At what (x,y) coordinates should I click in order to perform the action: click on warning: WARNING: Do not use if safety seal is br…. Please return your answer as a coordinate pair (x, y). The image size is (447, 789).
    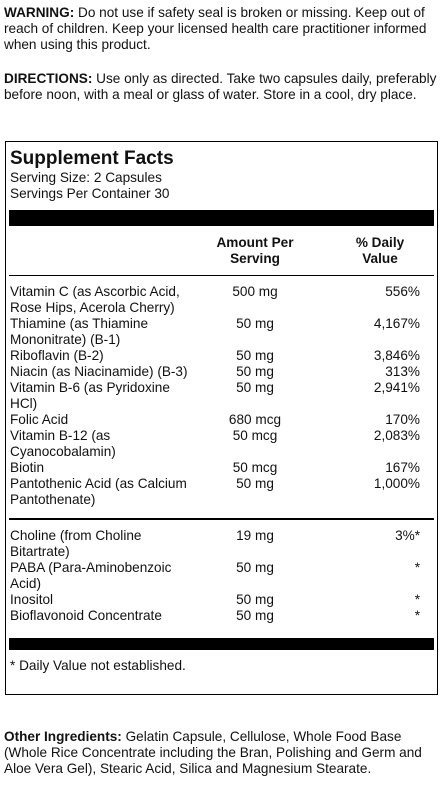
    Looking at the image, I should click on (224, 29).